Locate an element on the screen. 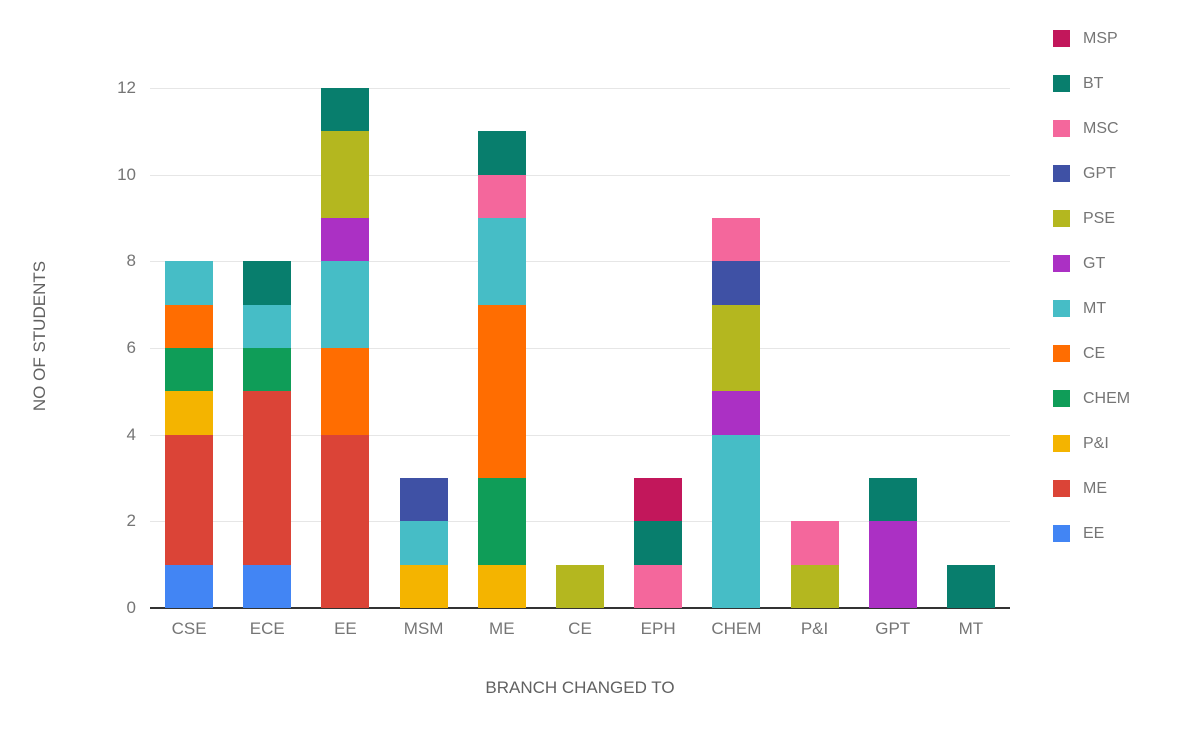  legend-label: EE is located at coordinates (1094, 533).